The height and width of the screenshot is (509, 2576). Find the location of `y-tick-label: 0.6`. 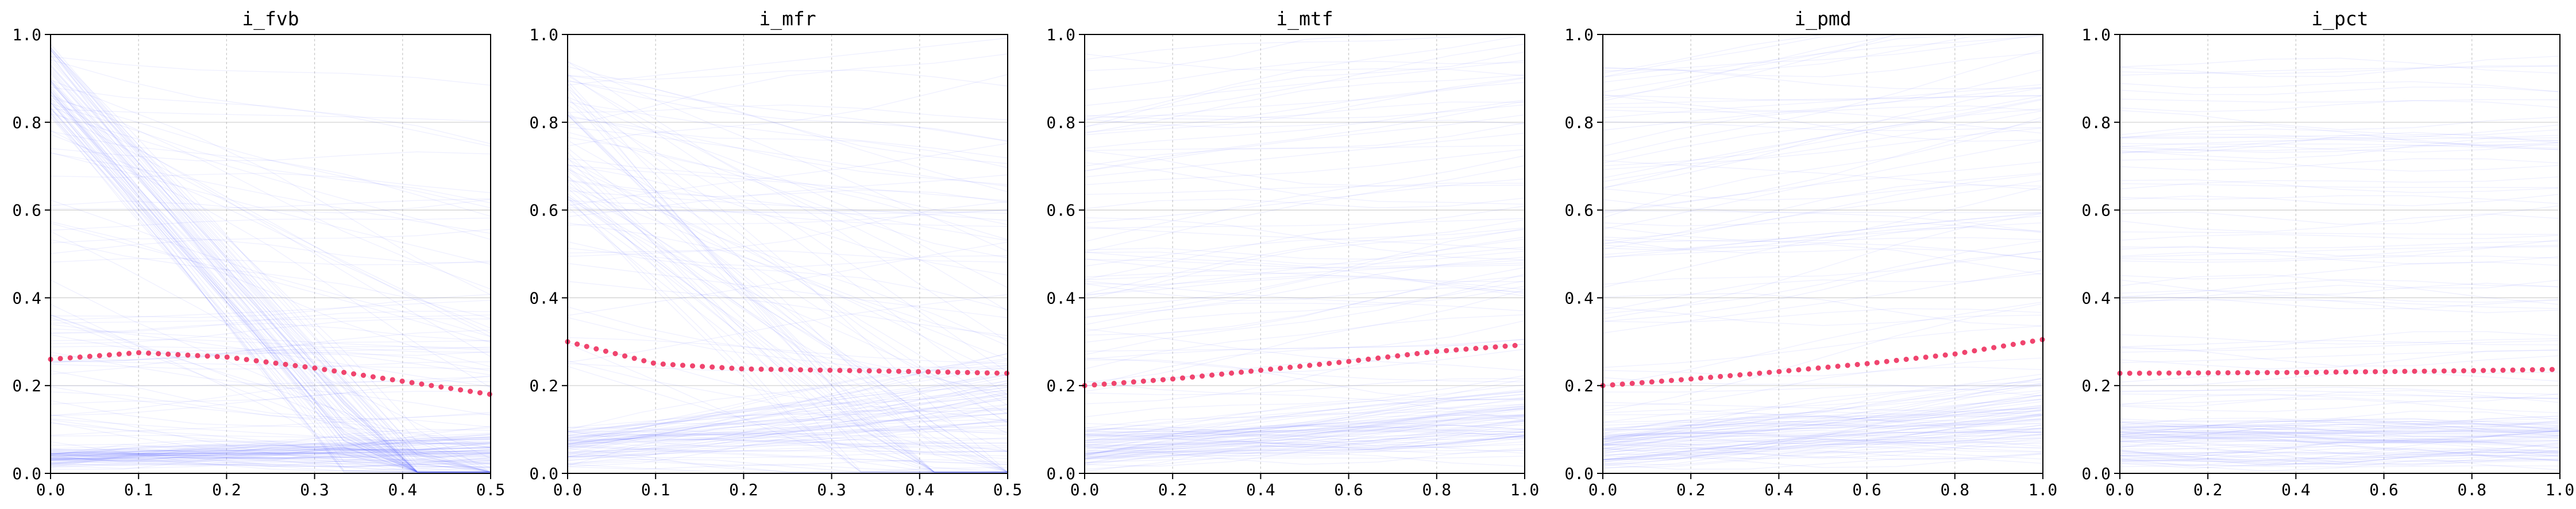

y-tick-label: 0.6 is located at coordinates (1060, 211).